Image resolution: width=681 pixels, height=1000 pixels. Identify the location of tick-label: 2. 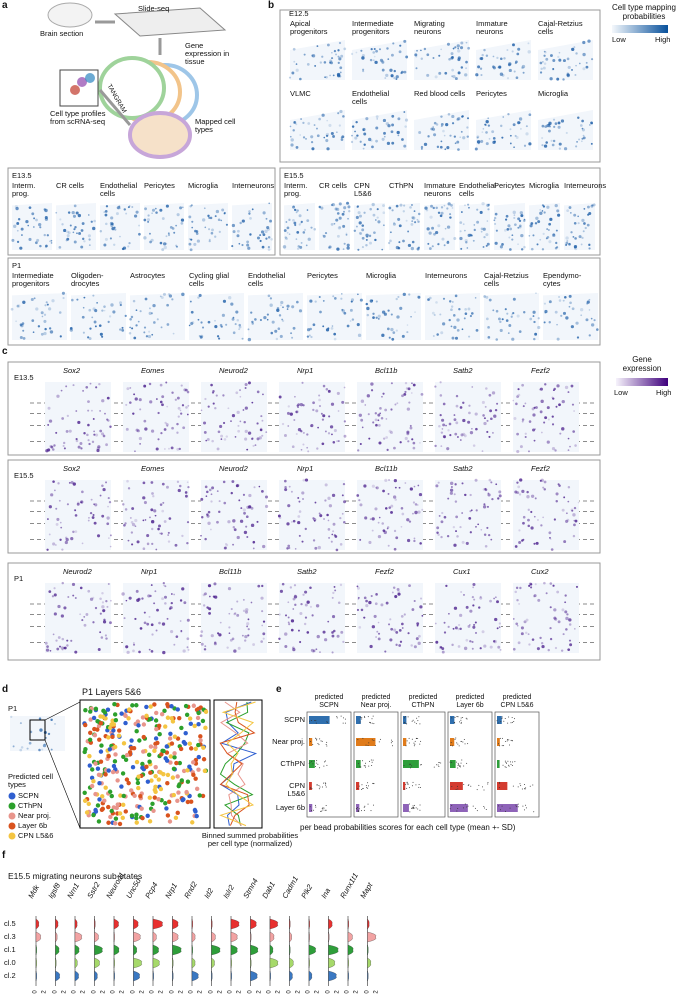
(161, 992).